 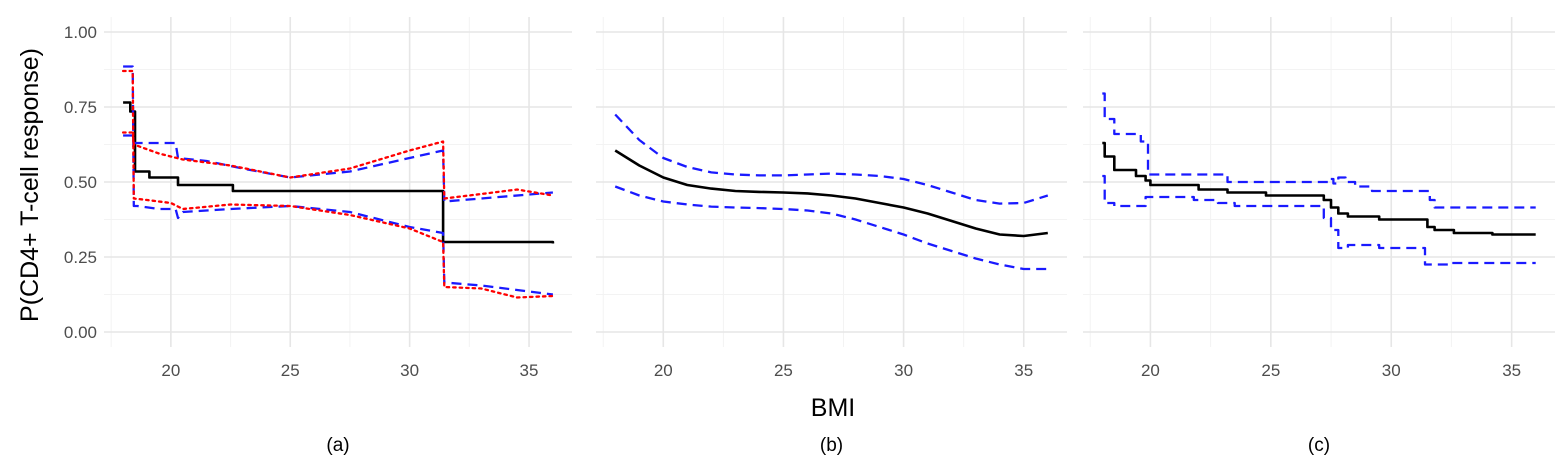 I want to click on y-tick-label: 0.50, so click(x=80, y=182).